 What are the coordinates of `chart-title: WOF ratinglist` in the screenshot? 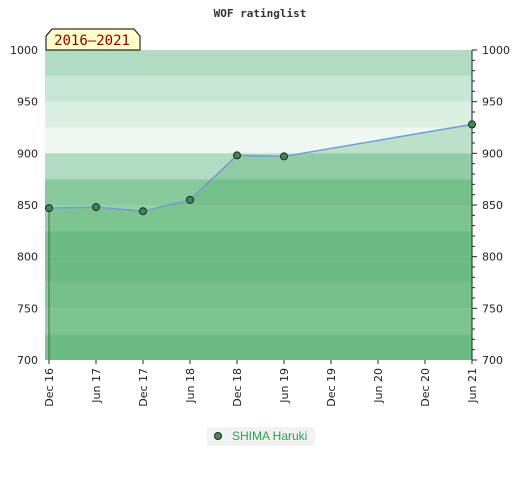 It's located at (260, 13).